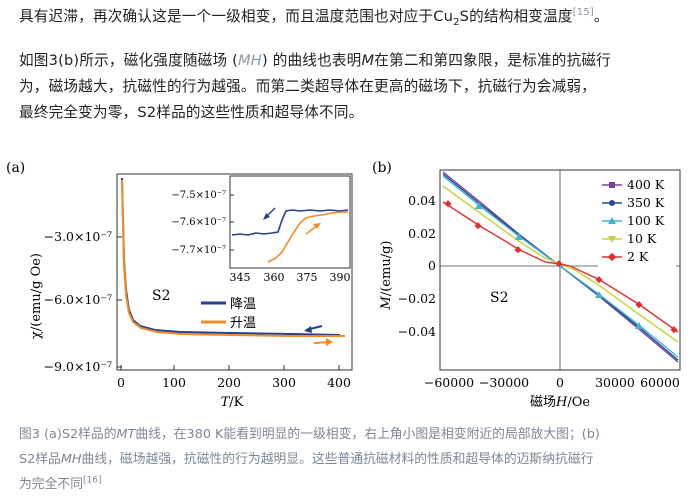 This screenshot has height=501, width=700. I want to click on b-xtick-60000: 60000, so click(660, 382).